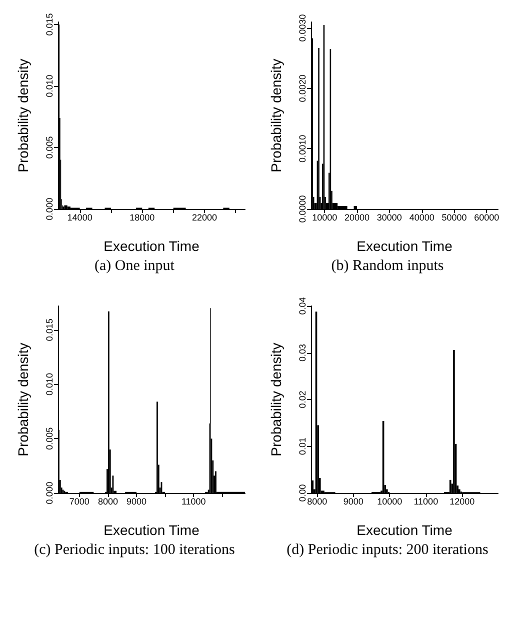 This screenshot has width=522, height=618. Describe the element at coordinates (303, 306) in the screenshot. I see `y-tick-label: 0.04` at that location.